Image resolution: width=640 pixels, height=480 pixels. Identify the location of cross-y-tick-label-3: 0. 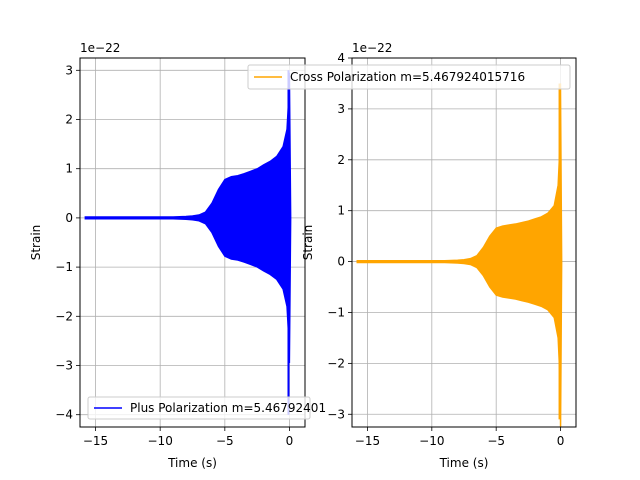
(341, 262).